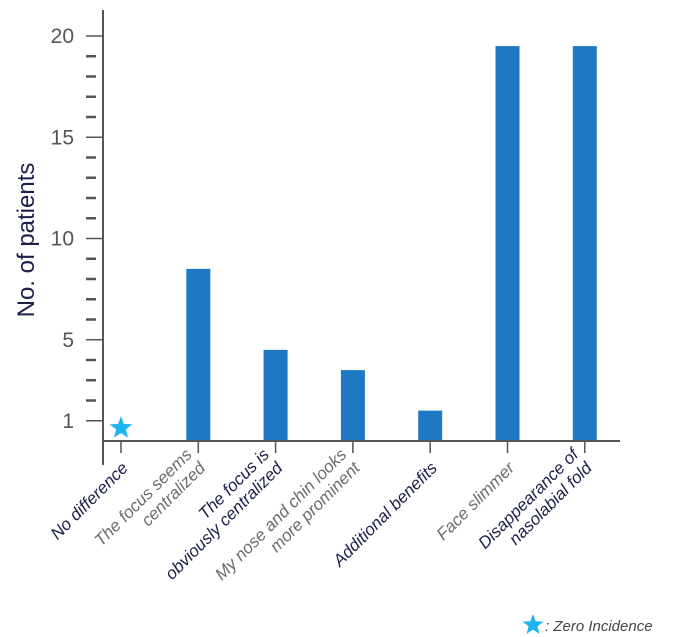 This screenshot has height=637, width=684. I want to click on legend: : Zero Incidence, so click(587, 624).